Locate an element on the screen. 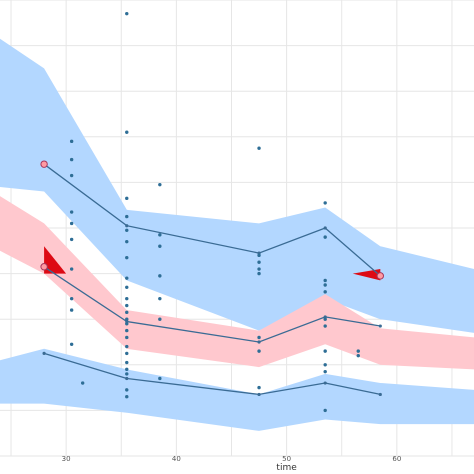 The width and height of the screenshot is (474, 474). outside-interval-regions is located at coordinates (212, 263).